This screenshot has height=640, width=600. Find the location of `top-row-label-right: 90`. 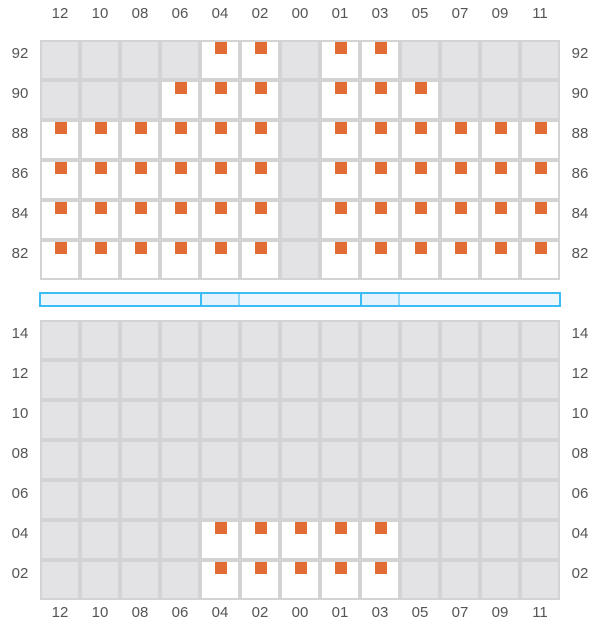

top-row-label-right: 90 is located at coordinates (580, 93).